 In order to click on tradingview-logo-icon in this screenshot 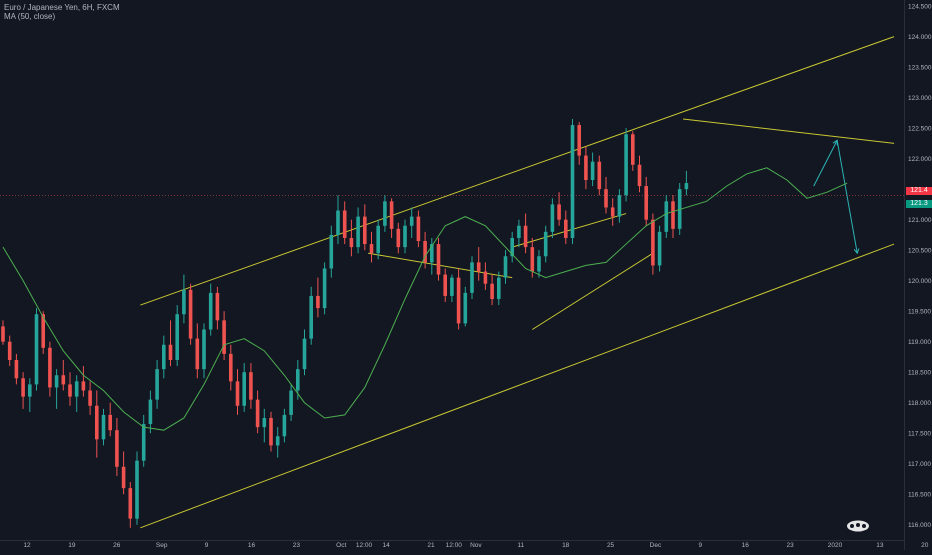, I will do `click(858, 526)`.